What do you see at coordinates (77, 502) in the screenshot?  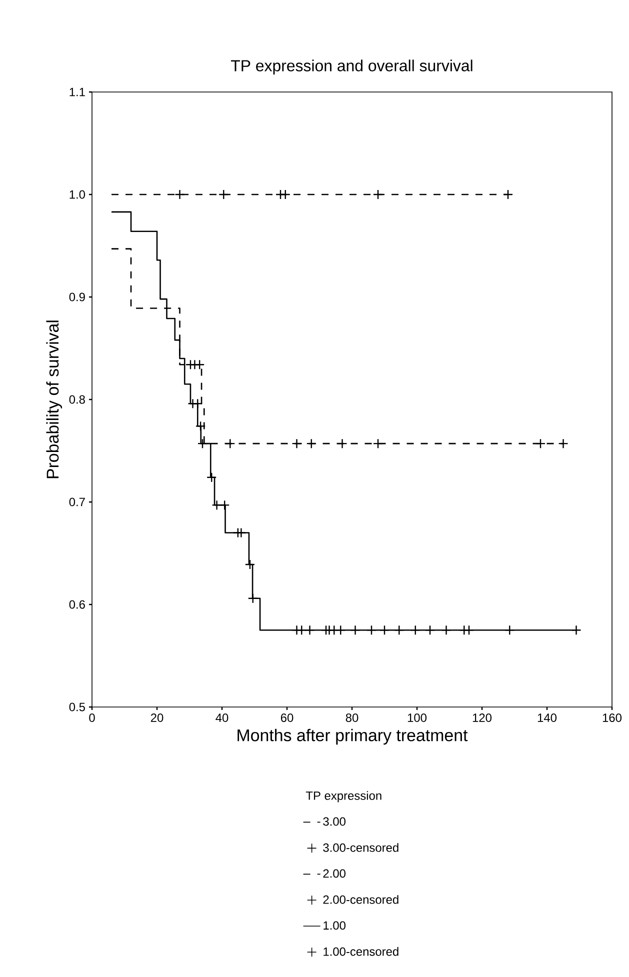 I see `y-tick-label: 0.7` at bounding box center [77, 502].